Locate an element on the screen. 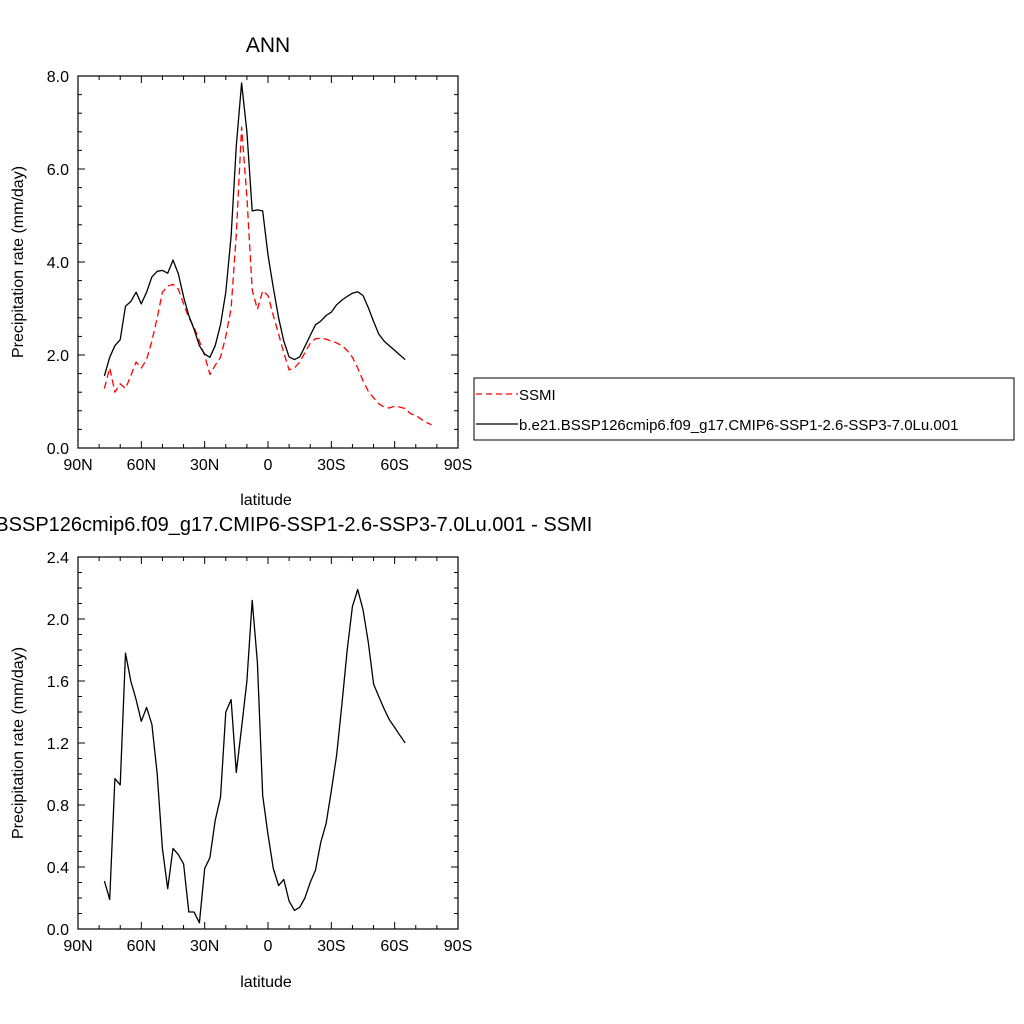 This screenshot has height=1024, width=1024. top-ytick-label: 6.0 is located at coordinates (58, 170).